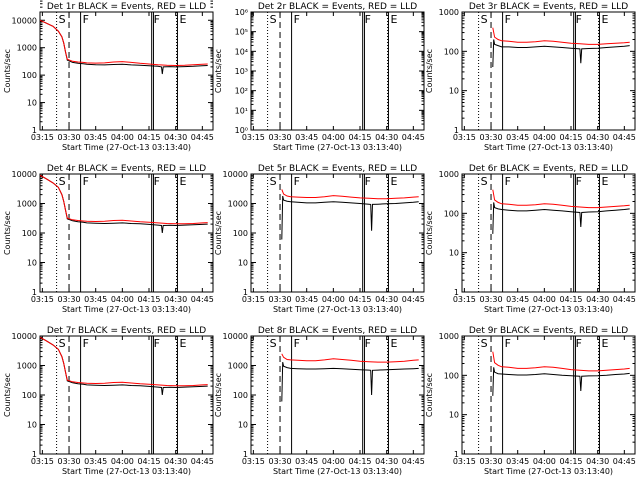 Image resolution: width=640 pixels, height=480 pixels. Describe the element at coordinates (241, 71) in the screenshot. I see `y-tick-label: 10³` at that location.